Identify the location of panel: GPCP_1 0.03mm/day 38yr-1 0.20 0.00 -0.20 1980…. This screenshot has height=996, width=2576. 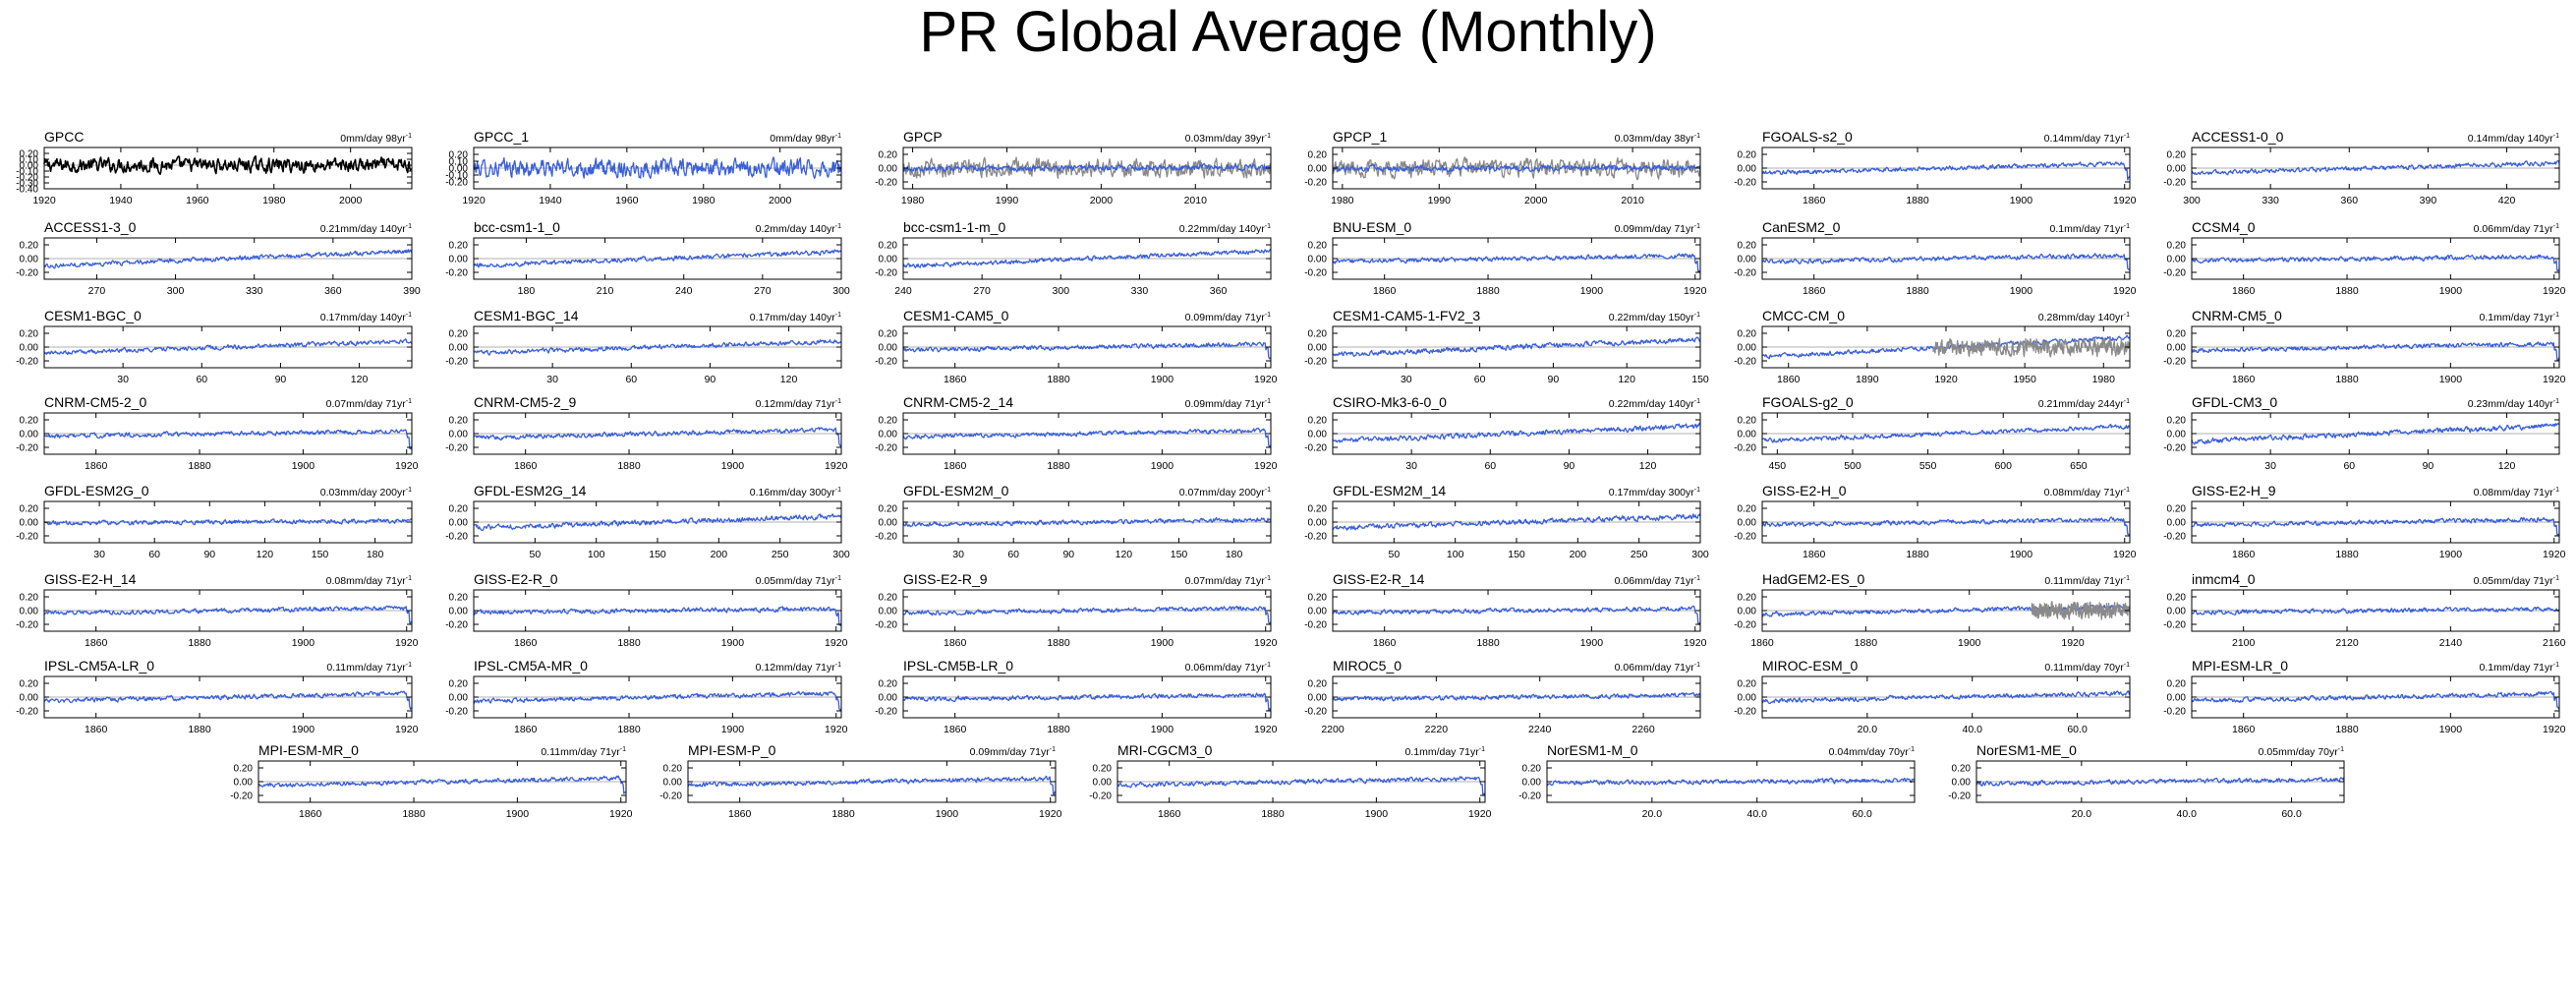
(1503, 167).